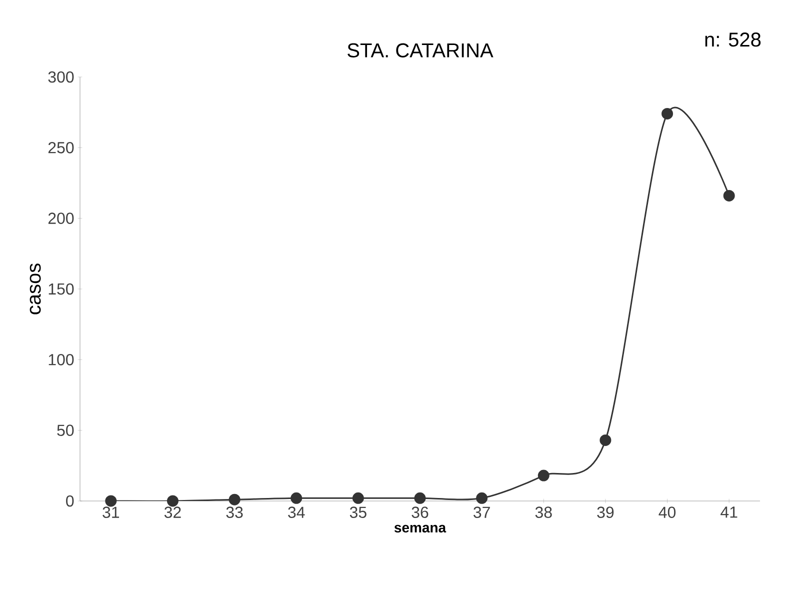 The image size is (785, 604). Describe the element at coordinates (61, 289) in the screenshot. I see `y-tick-label: 150` at that location.